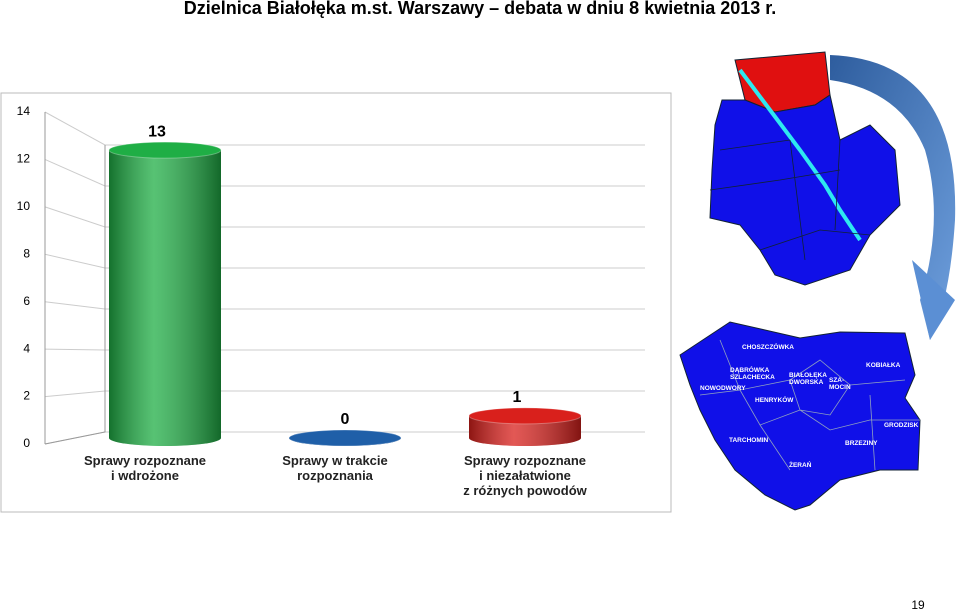 Image resolution: width=960 pixels, height=614 pixels. Describe the element at coordinates (157, 131) in the screenshot. I see `value-label: 13` at that location.